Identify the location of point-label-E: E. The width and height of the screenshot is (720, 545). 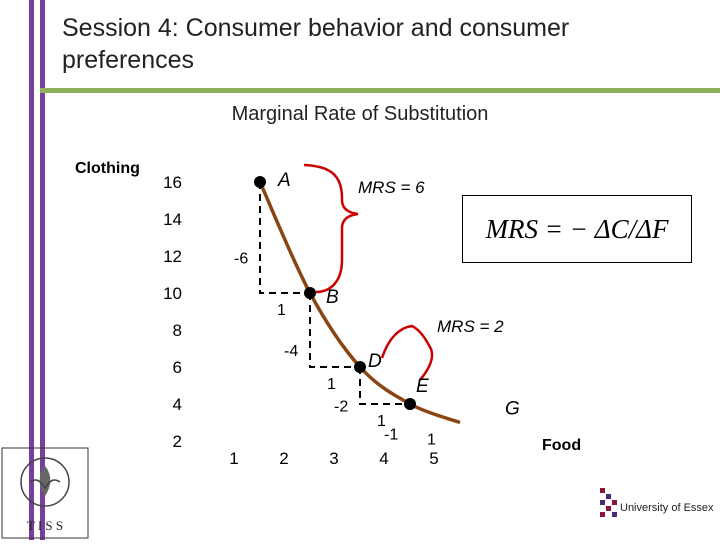
(422, 386).